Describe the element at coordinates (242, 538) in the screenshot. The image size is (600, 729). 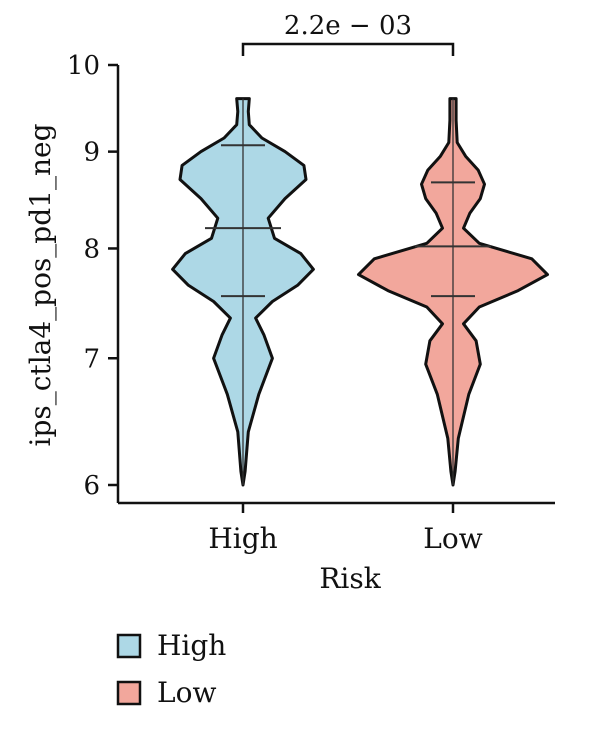
I see `x-tick-label: High` at that location.